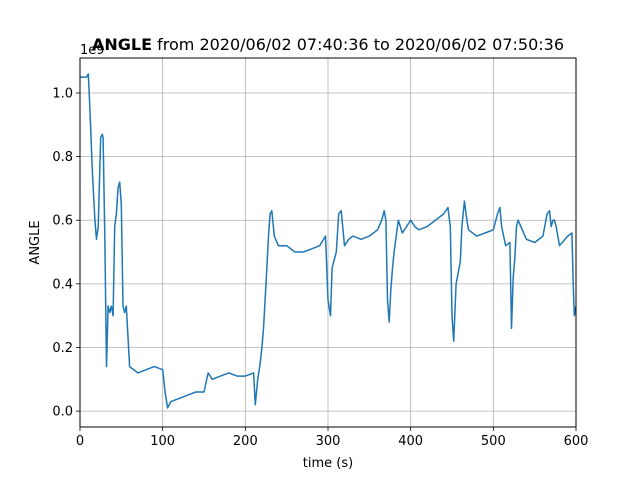 This screenshot has height=480, width=640. I want to click on y-ticks: 0.0 0.2 0.4 0.6 0.8 1.0, so click(66, 253).